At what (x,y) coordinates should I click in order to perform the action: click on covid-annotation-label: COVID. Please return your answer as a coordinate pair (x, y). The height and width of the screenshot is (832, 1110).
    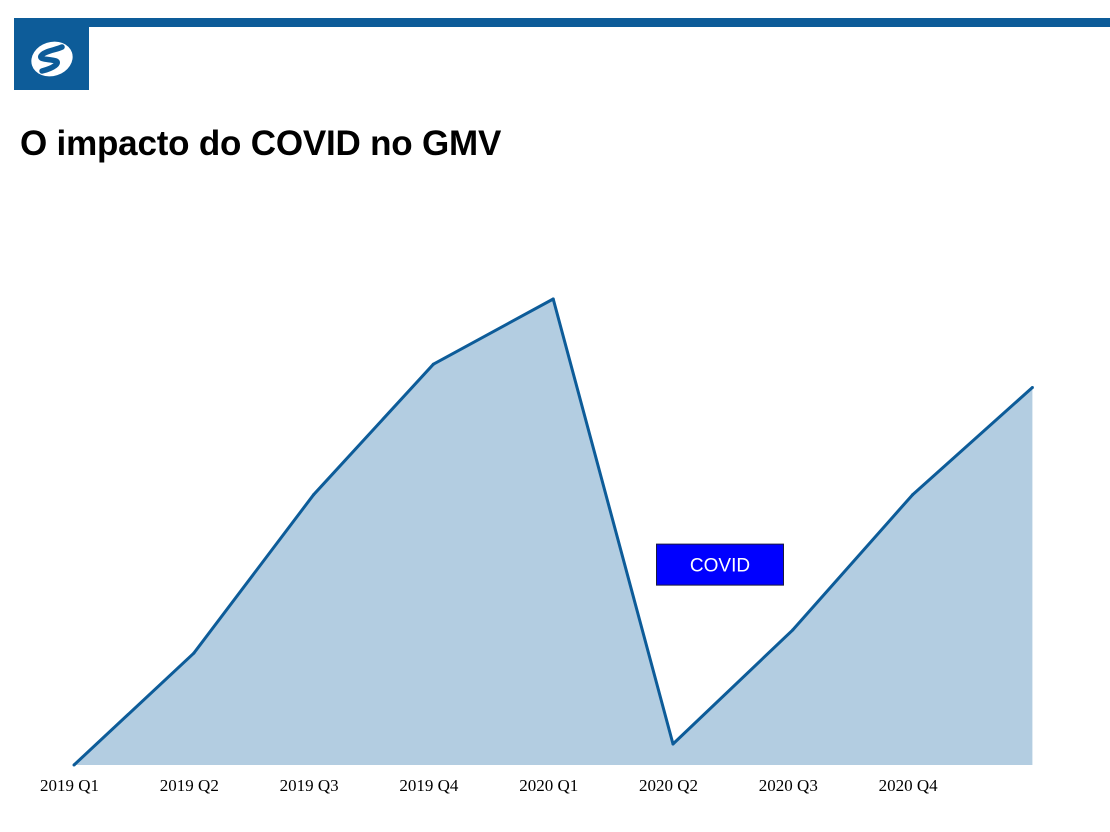
    Looking at the image, I should click on (720, 566).